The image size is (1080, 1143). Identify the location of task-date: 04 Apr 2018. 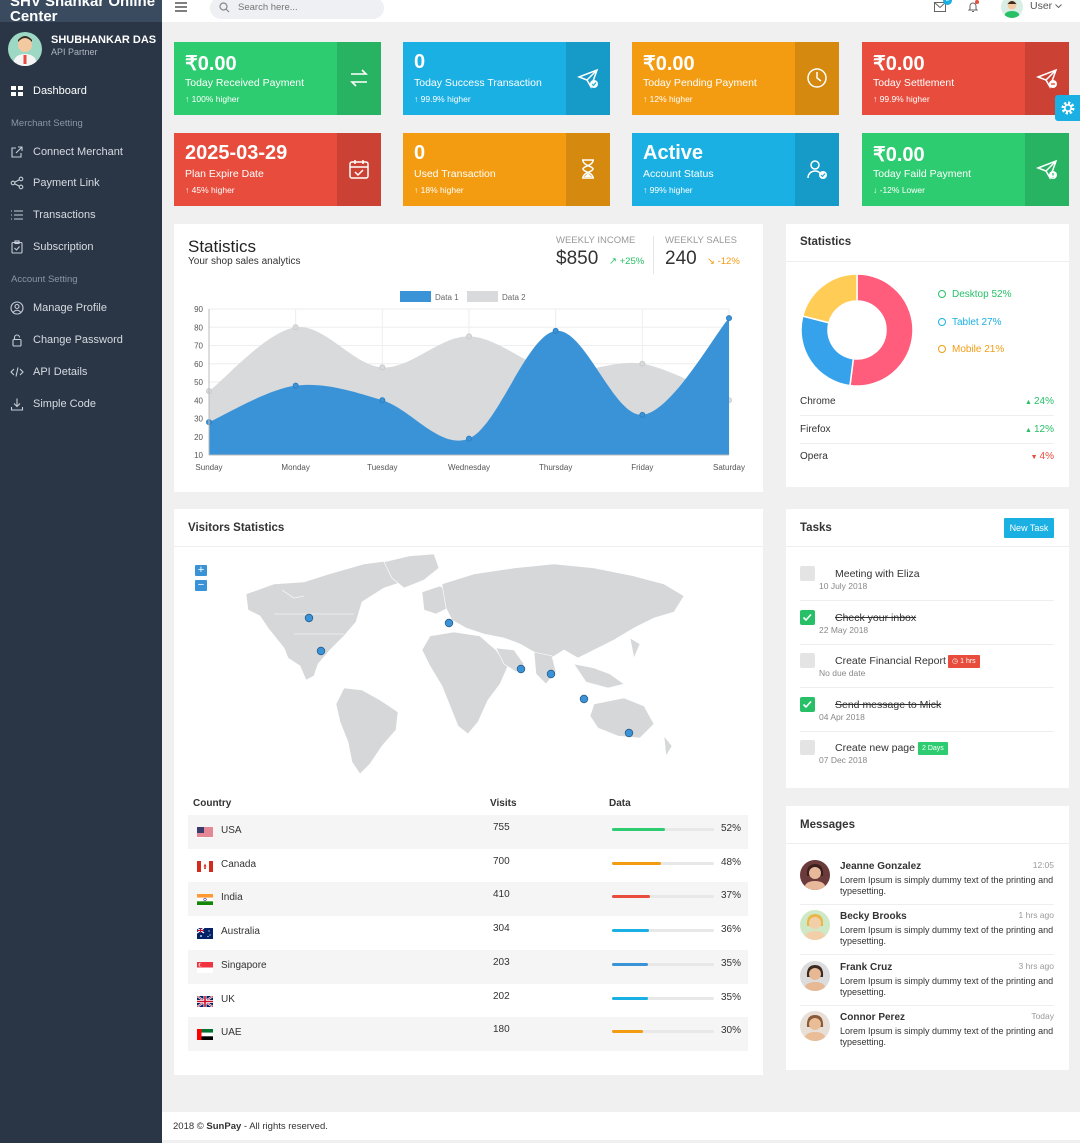
(842, 716).